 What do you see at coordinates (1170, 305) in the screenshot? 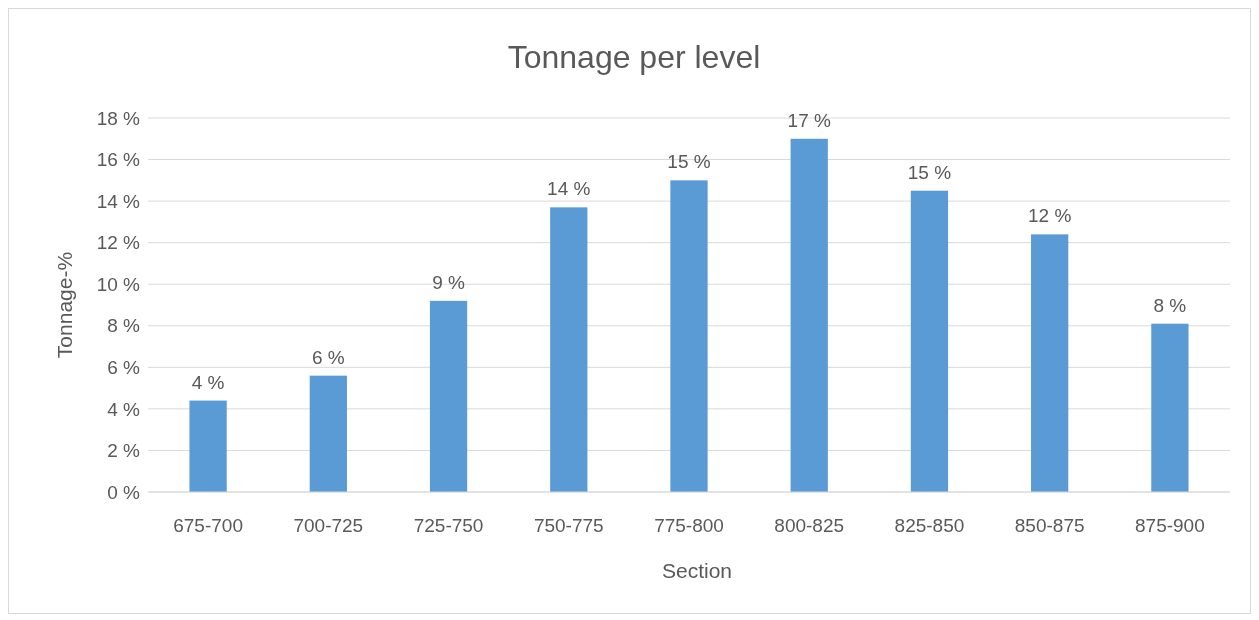
I see `data-label: 8 %` at bounding box center [1170, 305].